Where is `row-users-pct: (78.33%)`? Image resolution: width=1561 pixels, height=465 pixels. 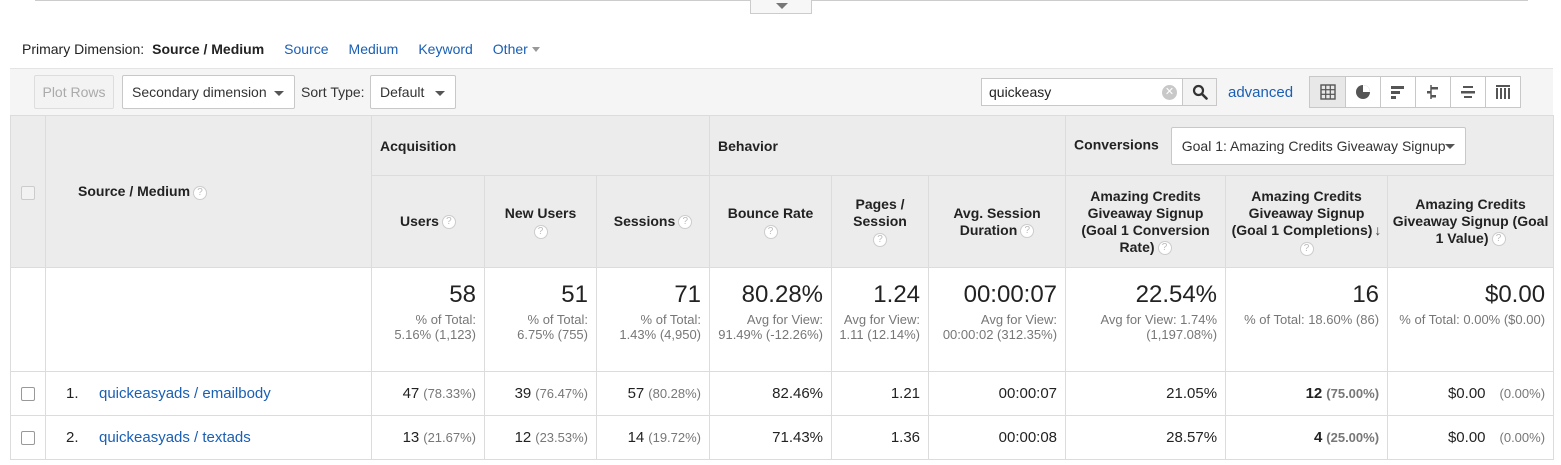 row-users-pct: (78.33%) is located at coordinates (449, 393).